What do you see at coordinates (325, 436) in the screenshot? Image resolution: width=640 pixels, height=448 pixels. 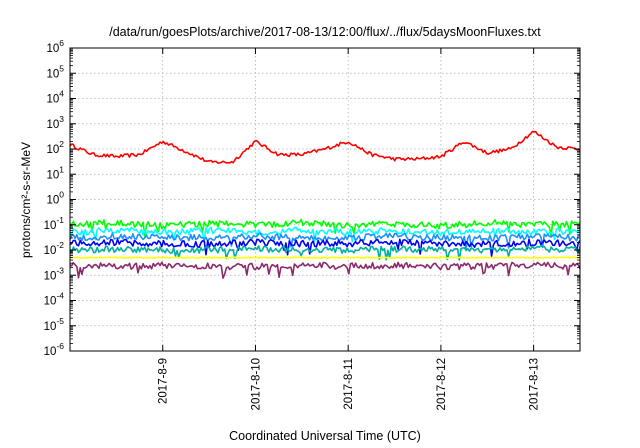 I see `x-axis-label: Coordinated Universal Time (UTC)` at bounding box center [325, 436].